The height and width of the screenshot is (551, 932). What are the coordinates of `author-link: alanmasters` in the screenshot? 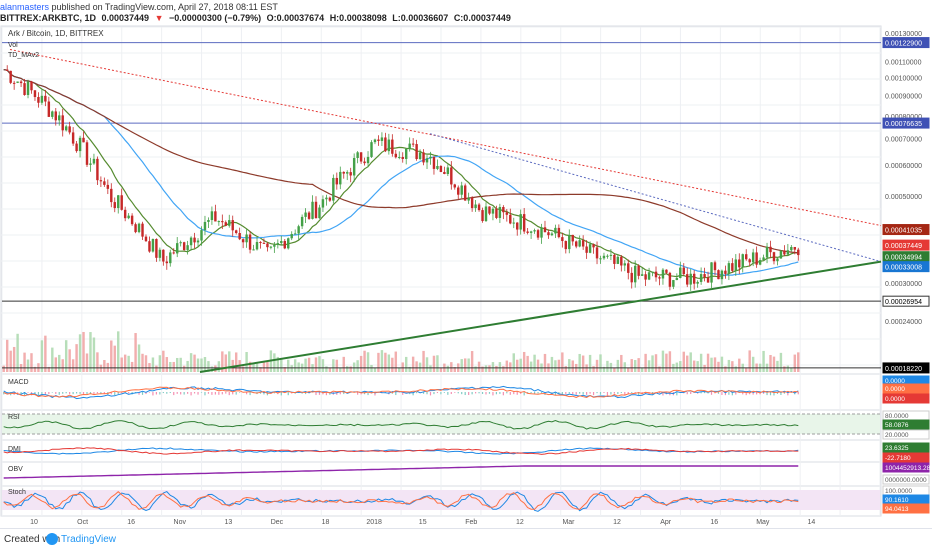 It's located at (25, 7).